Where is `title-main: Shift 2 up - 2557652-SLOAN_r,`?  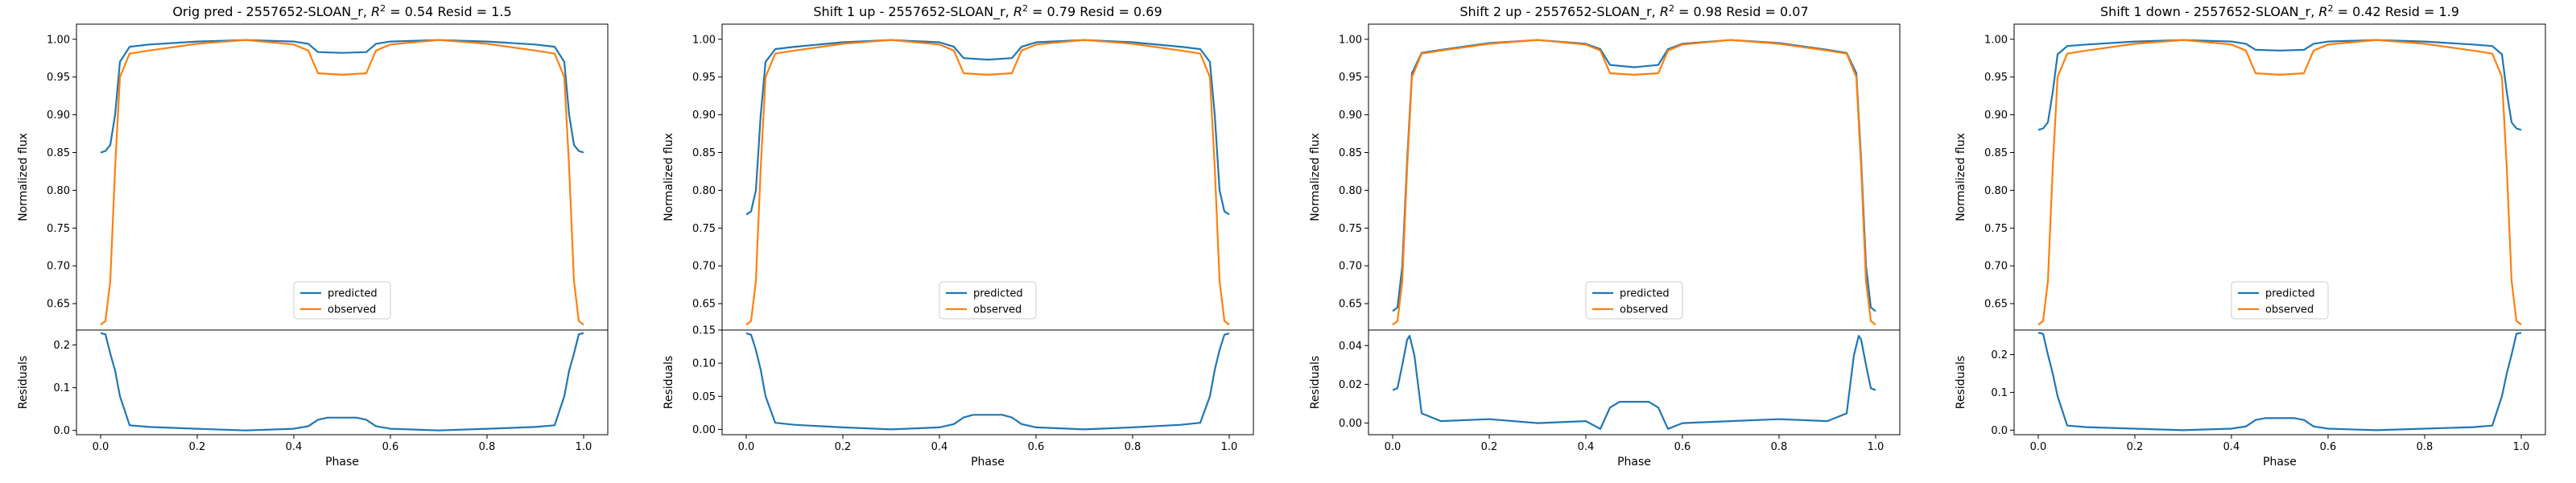 title-main: Shift 2 up - 2557652-SLOAN_r, is located at coordinates (1559, 12).